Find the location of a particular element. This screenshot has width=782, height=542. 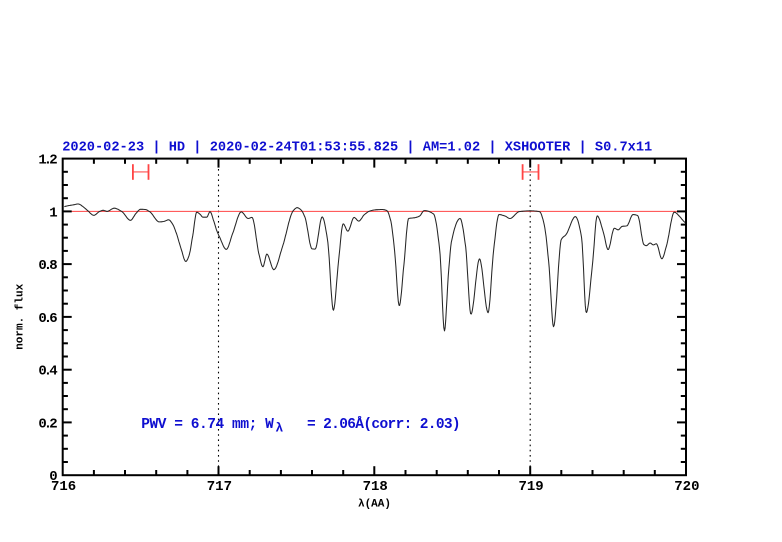

svg-text: 0.2 is located at coordinates (47, 424).